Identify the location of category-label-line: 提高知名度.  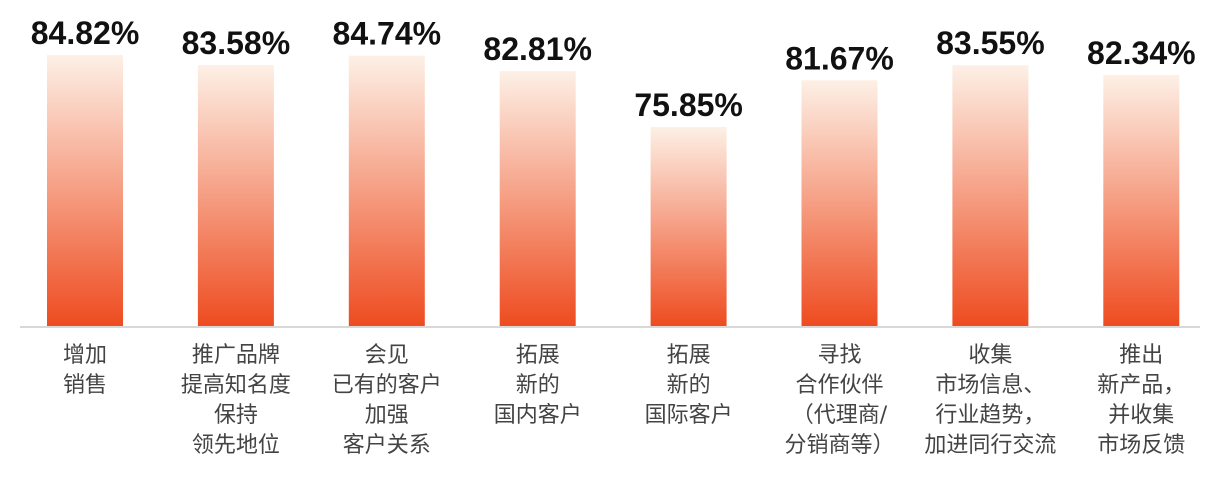
(236, 385).